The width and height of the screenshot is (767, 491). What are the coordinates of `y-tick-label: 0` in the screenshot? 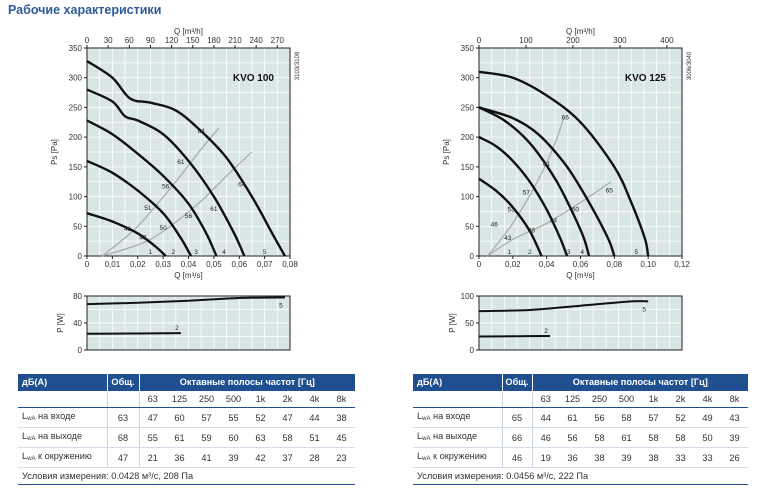 It's located at (80, 256).